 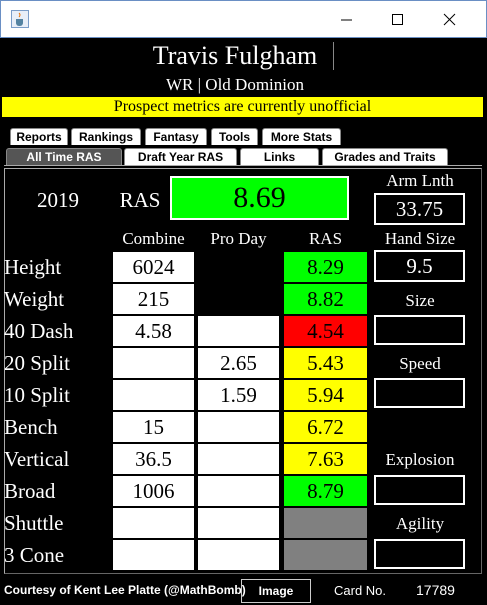 I want to click on card-no: 17789, so click(x=435, y=590).